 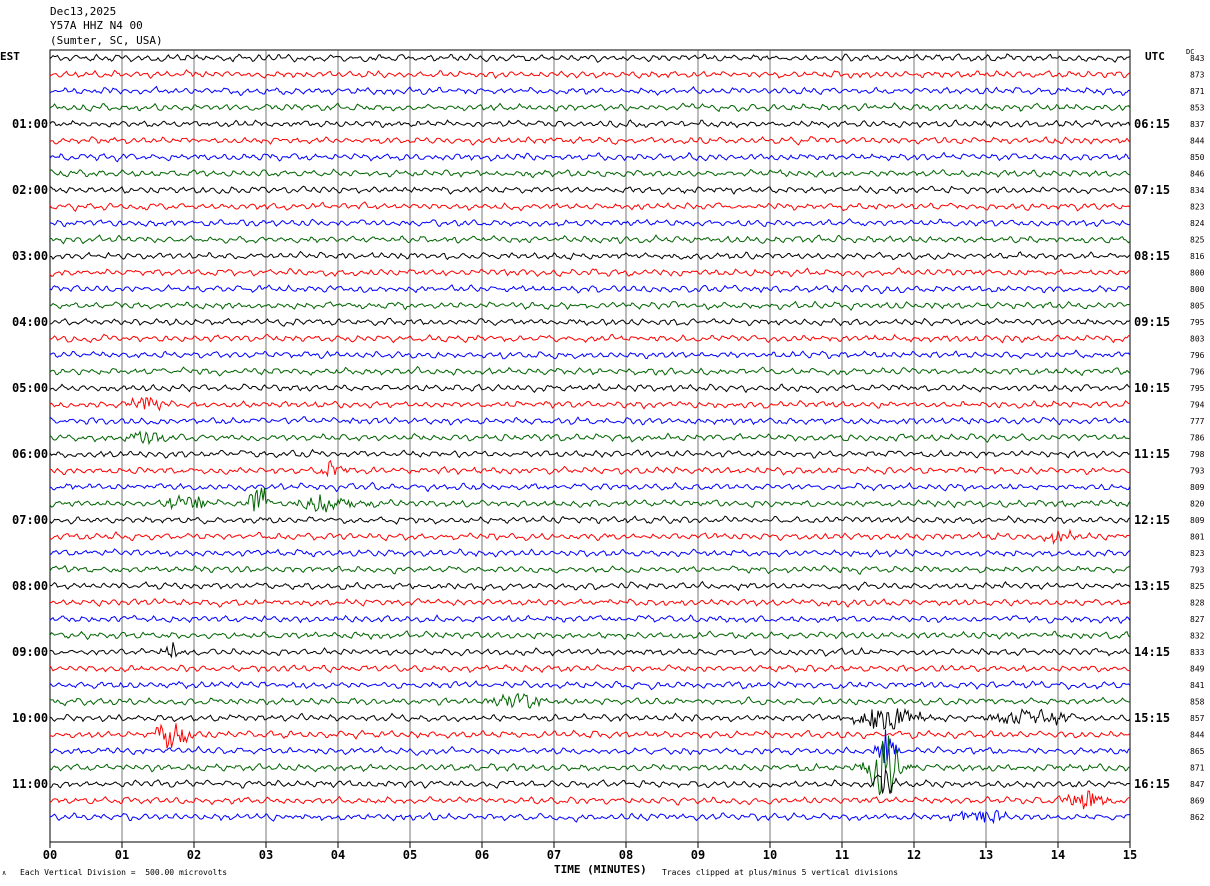 I want to click on dc-offset-value: 827, so click(x=1197, y=619).